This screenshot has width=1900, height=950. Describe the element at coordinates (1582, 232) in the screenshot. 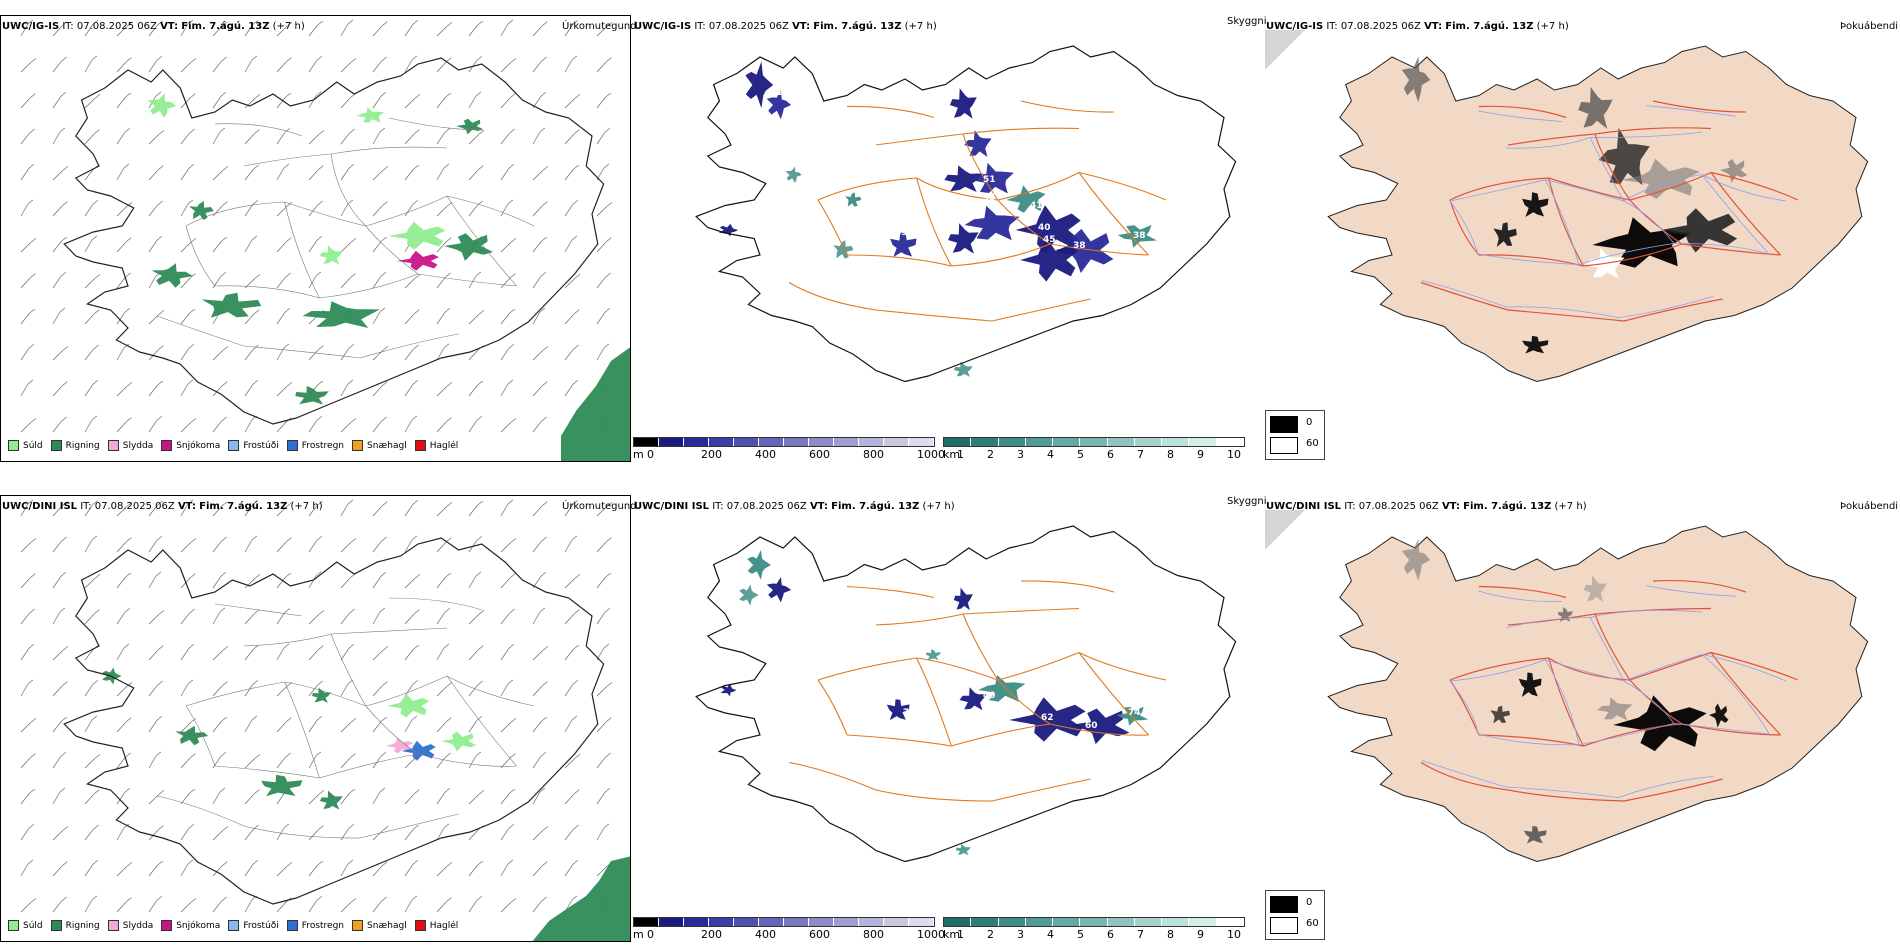

I see `iceland-map` at that location.